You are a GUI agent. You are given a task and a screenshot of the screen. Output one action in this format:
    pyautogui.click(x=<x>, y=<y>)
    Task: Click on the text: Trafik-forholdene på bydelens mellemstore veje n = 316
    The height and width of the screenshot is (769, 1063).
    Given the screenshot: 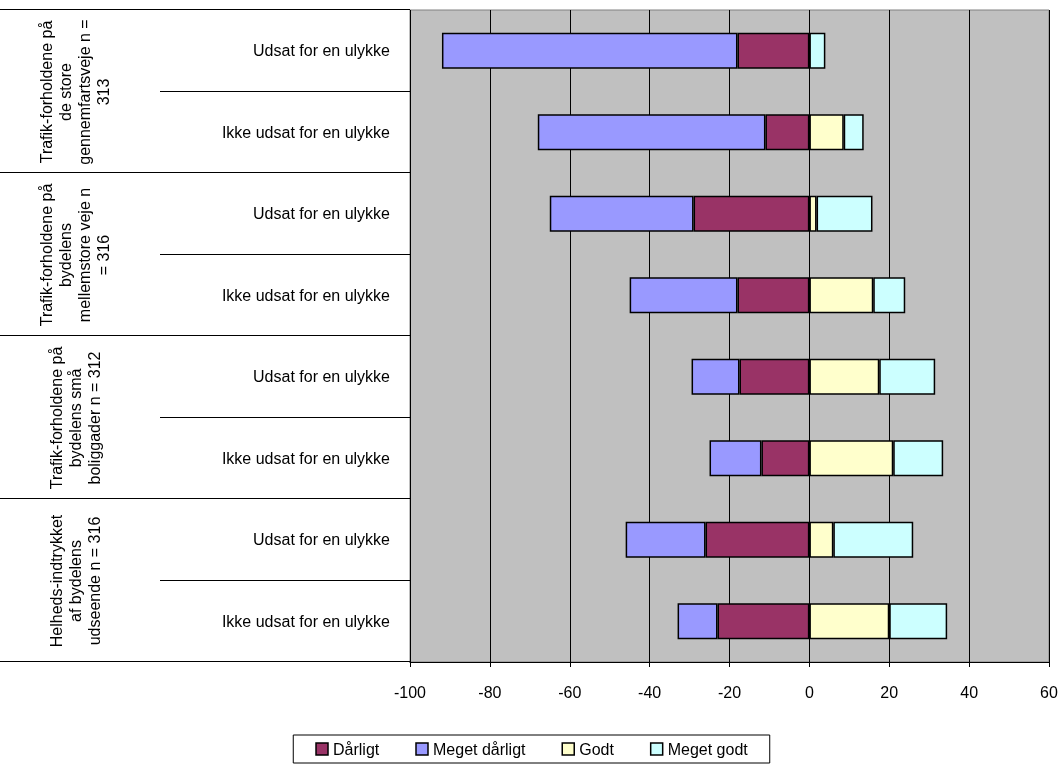 What is the action you would take?
    pyautogui.click(x=75, y=255)
    